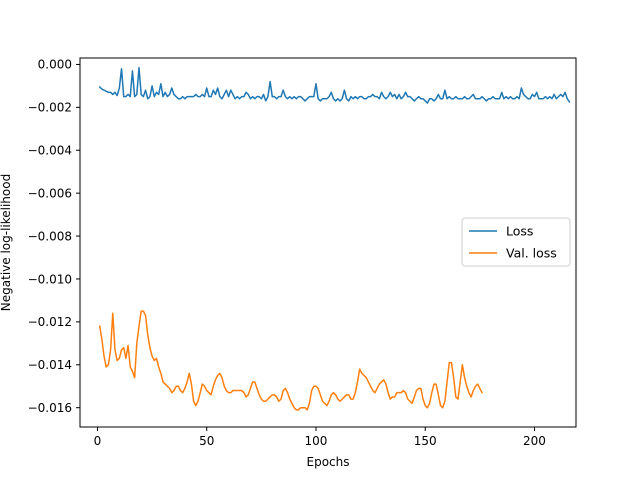 The width and height of the screenshot is (640, 480). What do you see at coordinates (55, 65) in the screenshot?
I see `y-tick-label: 0.000` at bounding box center [55, 65].